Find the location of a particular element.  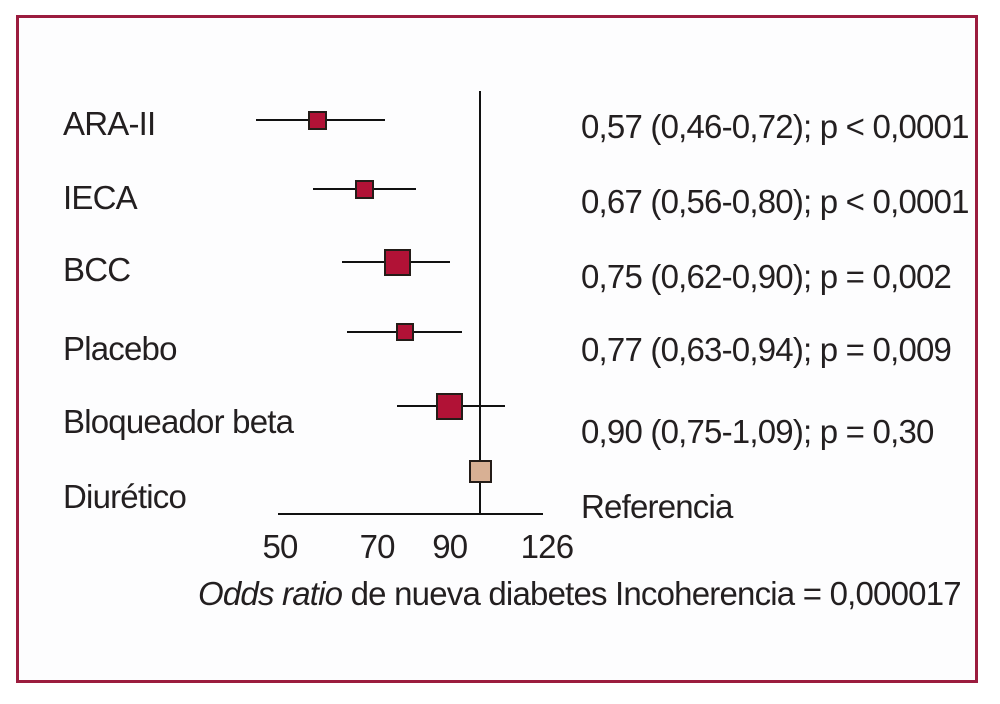

reference-marker is located at coordinates (480, 471).